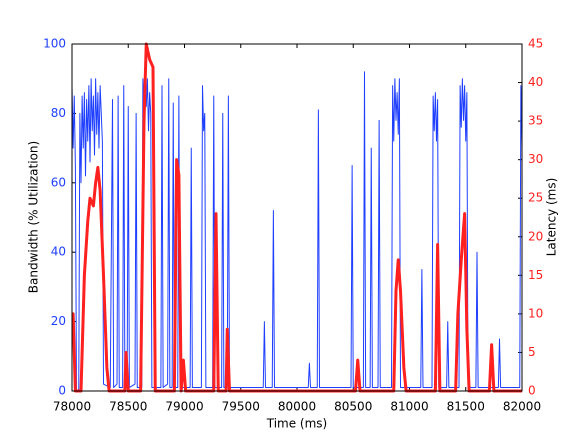 This screenshot has width=580, height=439. I want to click on x-tick-label: 82000, so click(522, 407).